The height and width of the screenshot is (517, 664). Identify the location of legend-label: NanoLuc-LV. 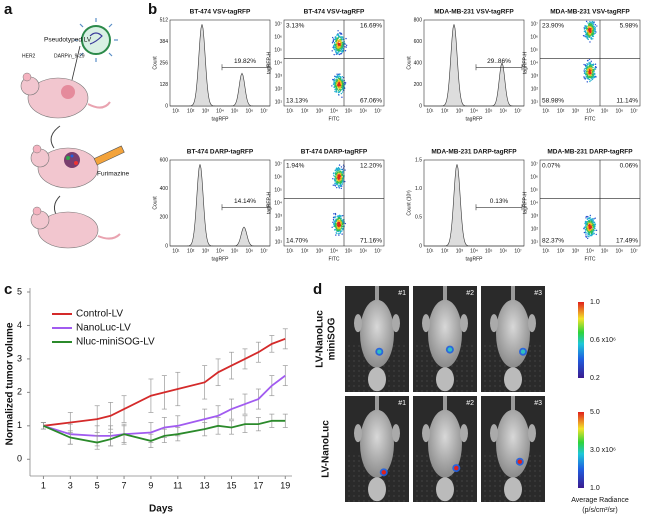
(103, 328).